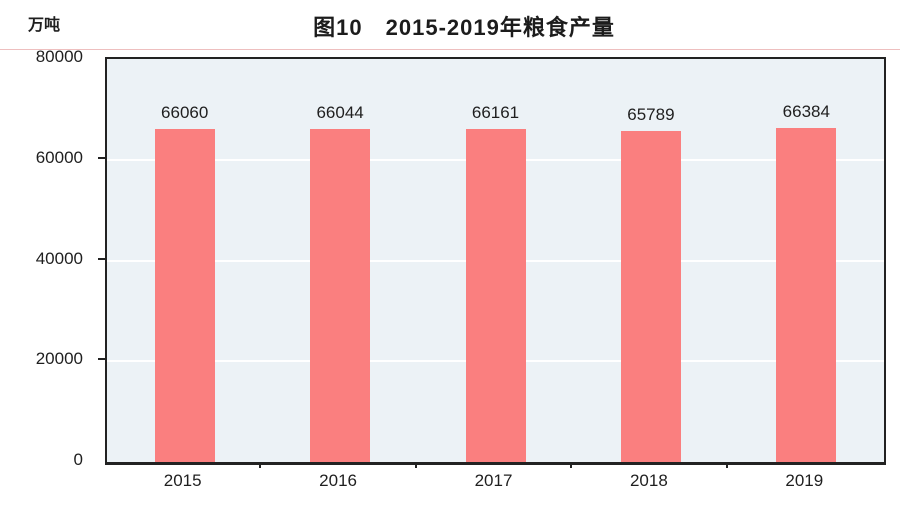 This screenshot has height=508, width=900. Describe the element at coordinates (59, 56) in the screenshot. I see `y-axis-tick-label: 80000` at that location.